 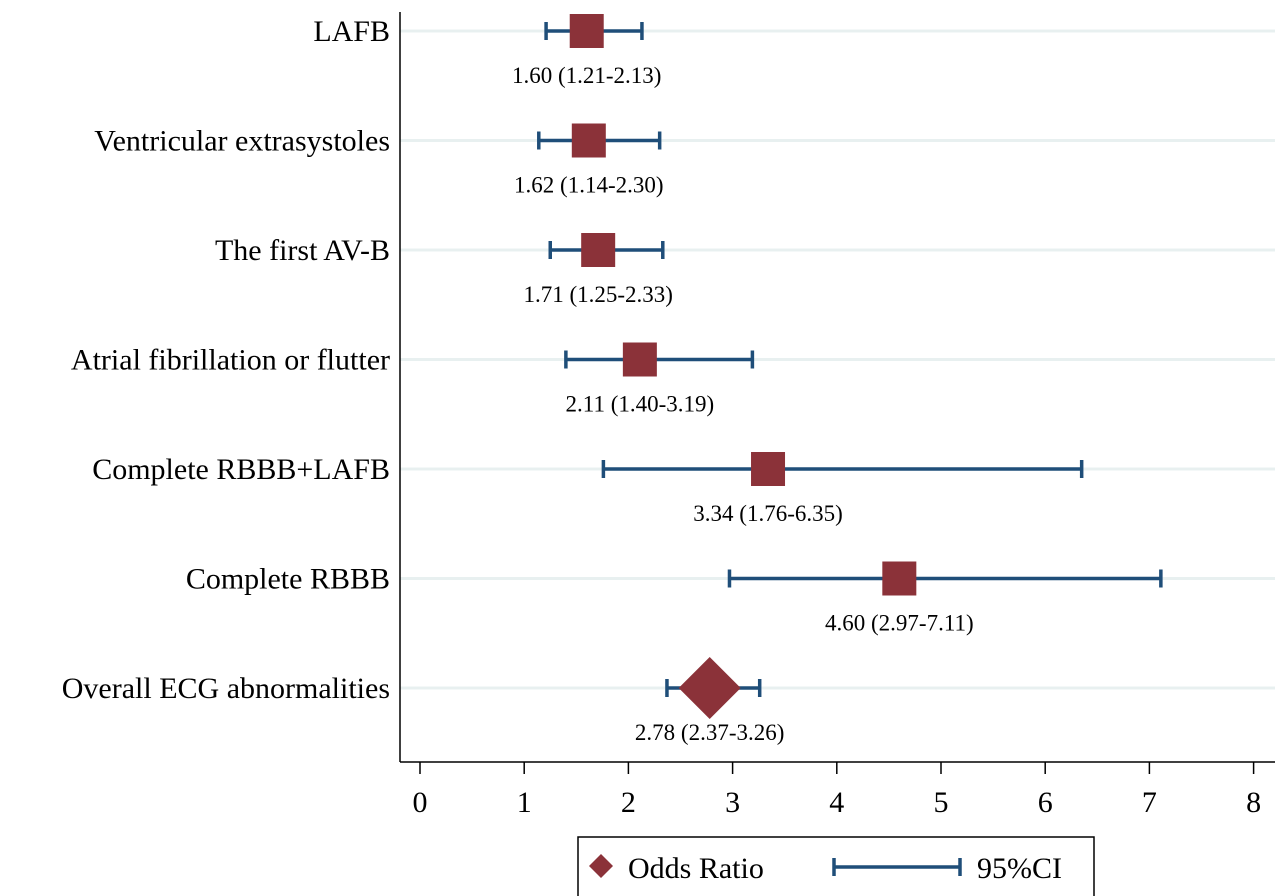 What do you see at coordinates (768, 469) in the screenshot?
I see `or-marker-complete-rbbb-lafb` at bounding box center [768, 469].